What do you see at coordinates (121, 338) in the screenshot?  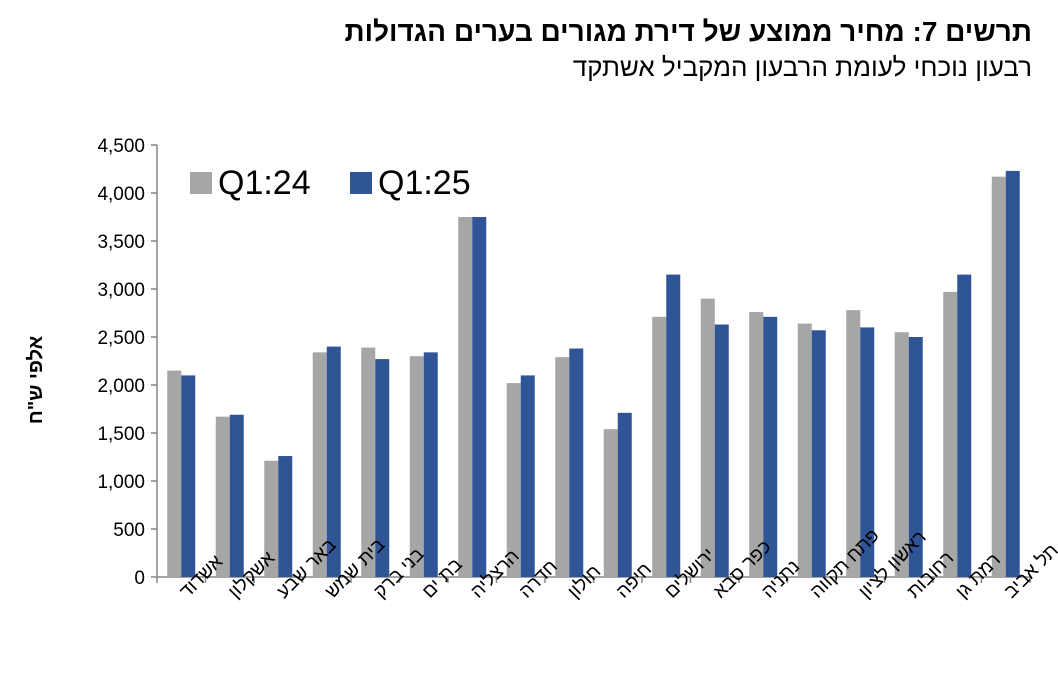 I see `y-tick-label: 2,500` at bounding box center [121, 338].